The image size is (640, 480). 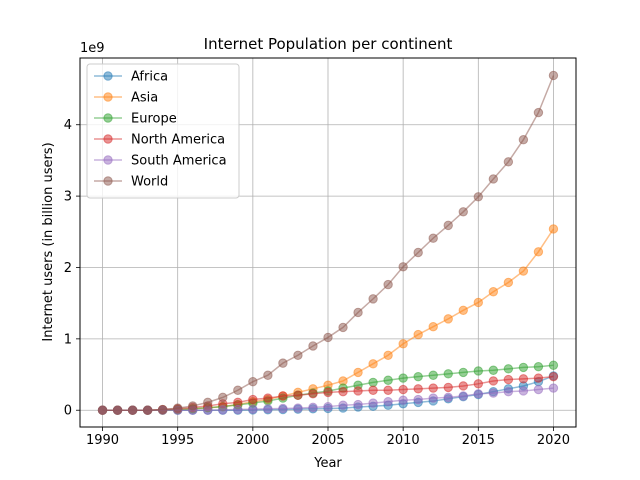 What do you see at coordinates (92, 48) in the screenshot?
I see `y-offset-label: 1e9` at bounding box center [92, 48].